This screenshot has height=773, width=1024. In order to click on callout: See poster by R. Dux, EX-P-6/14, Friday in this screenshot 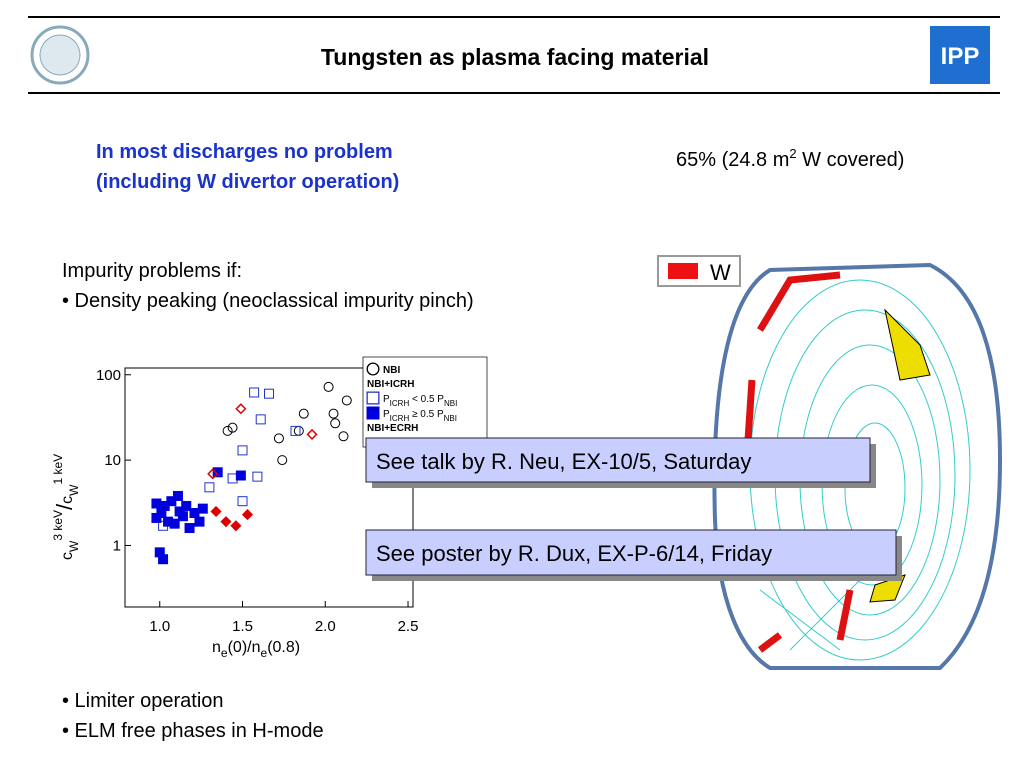, I will do `click(633, 555)`.